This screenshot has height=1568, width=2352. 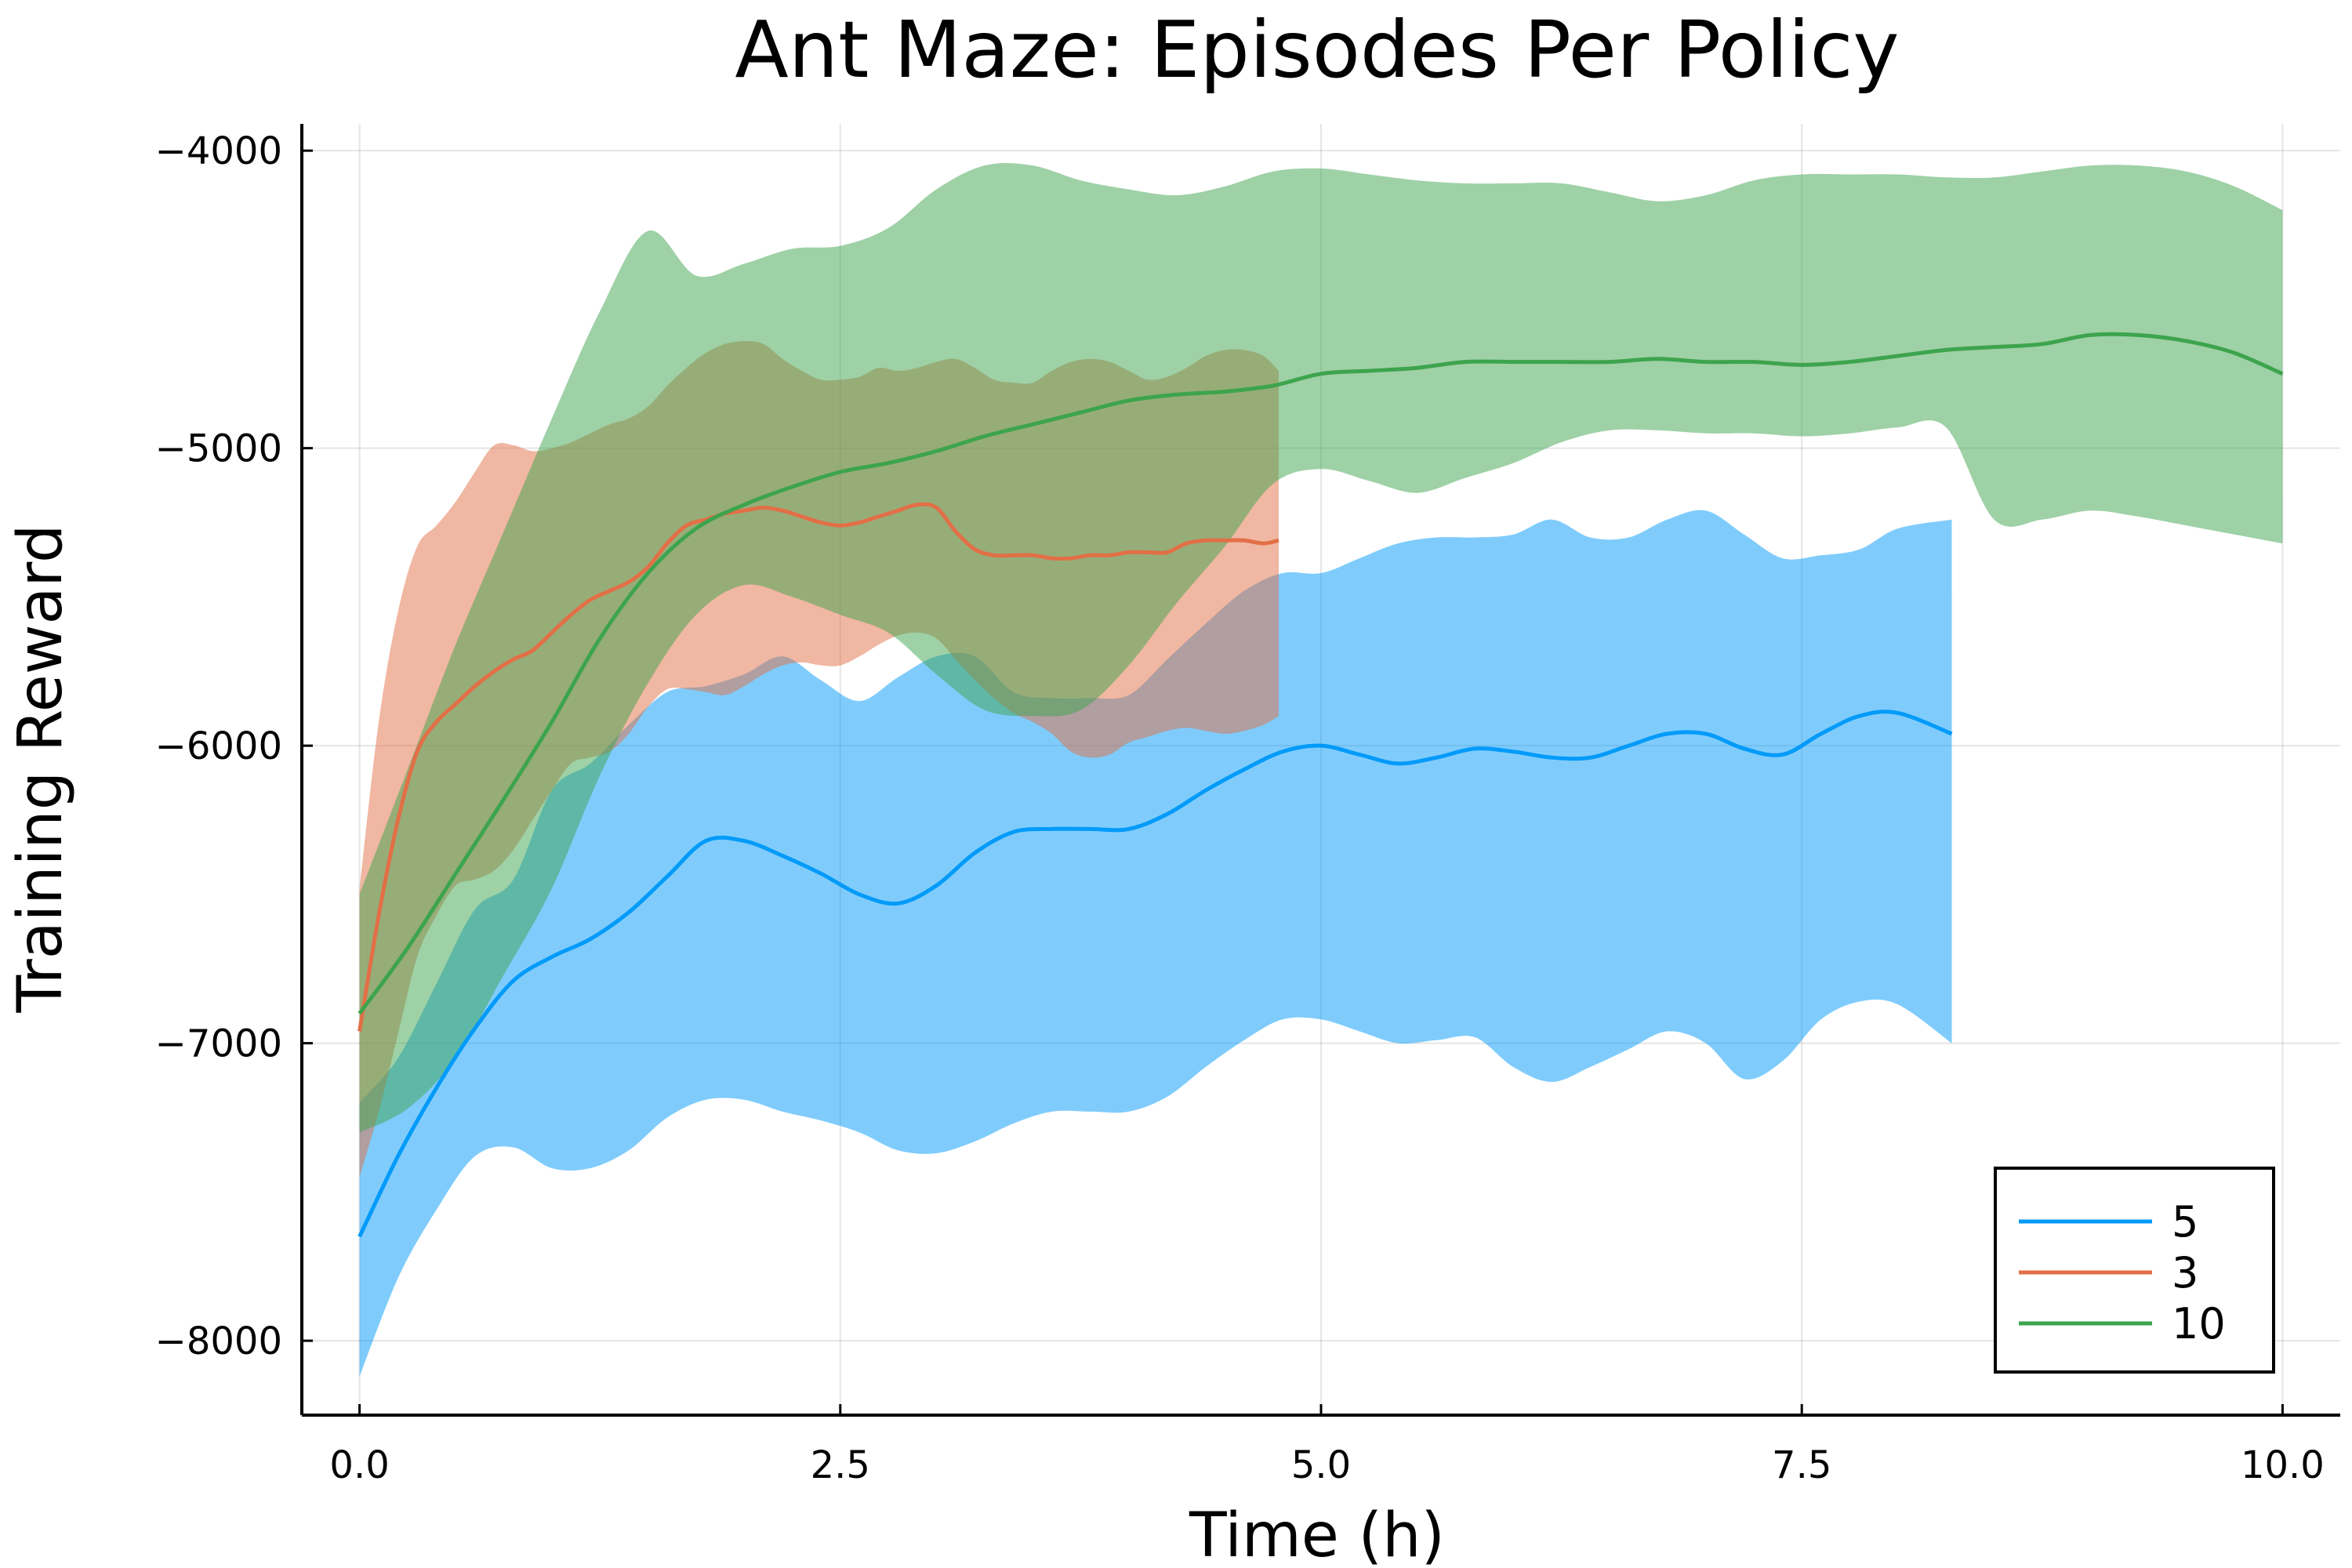 I want to click on y-tick-label: −8000, so click(x=219, y=1341).